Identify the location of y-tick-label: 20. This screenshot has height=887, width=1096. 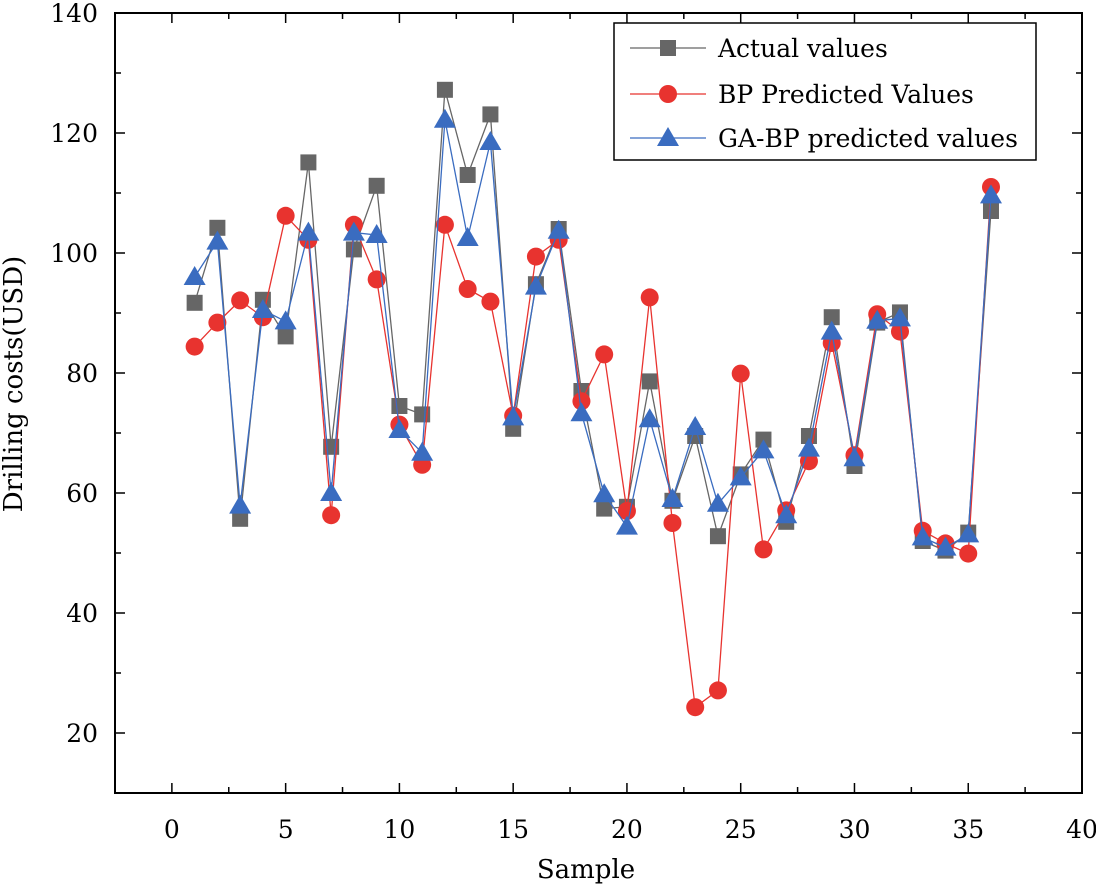
(82, 733).